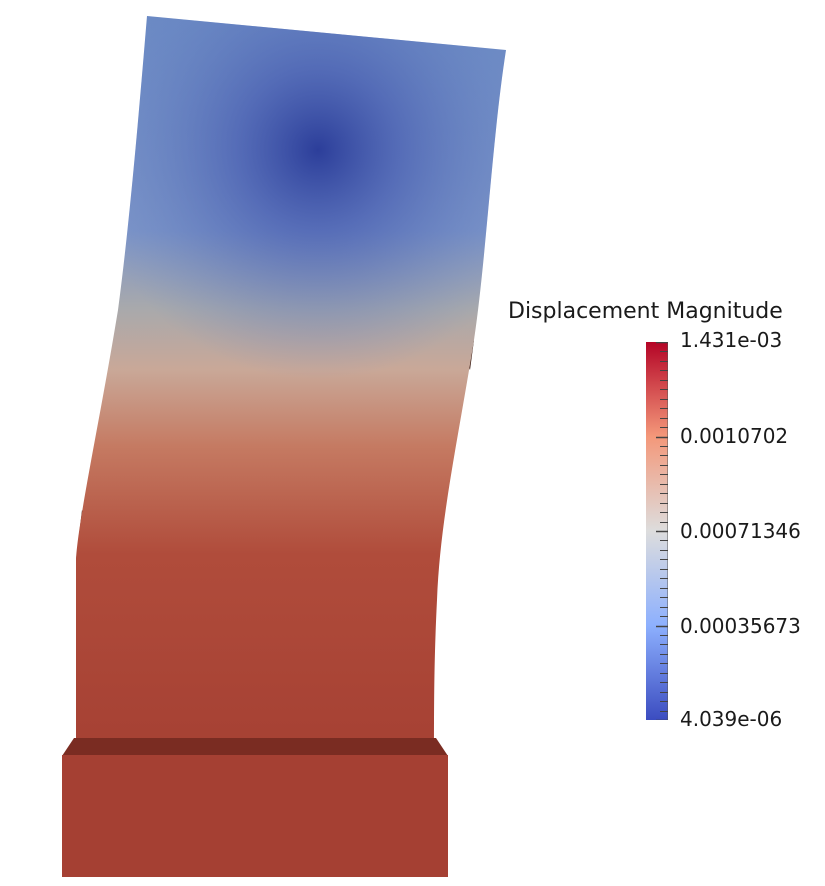 This screenshot has height=886, width=825. I want to click on color-scale-bar, so click(657, 531).